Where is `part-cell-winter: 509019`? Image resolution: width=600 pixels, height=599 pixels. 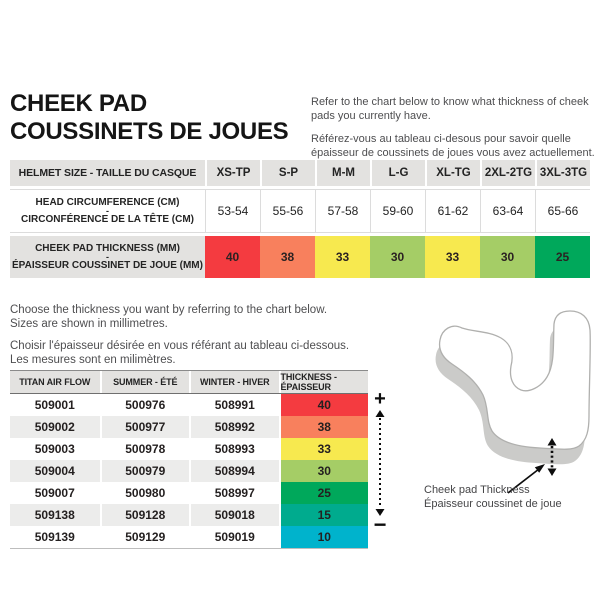 part-cell-winter: 509019 is located at coordinates (234, 537).